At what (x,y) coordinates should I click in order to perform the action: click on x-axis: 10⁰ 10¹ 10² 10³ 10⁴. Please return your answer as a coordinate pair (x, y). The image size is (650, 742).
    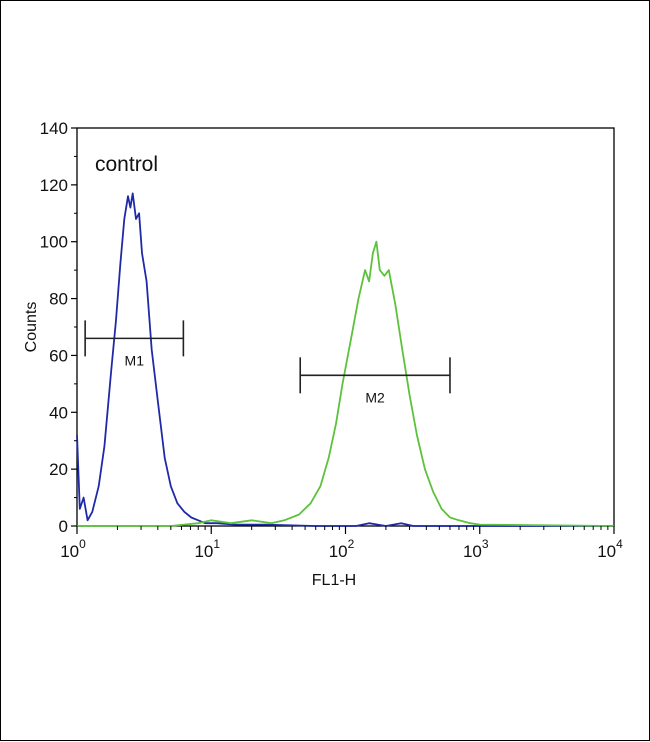
    Looking at the image, I should click on (341, 543).